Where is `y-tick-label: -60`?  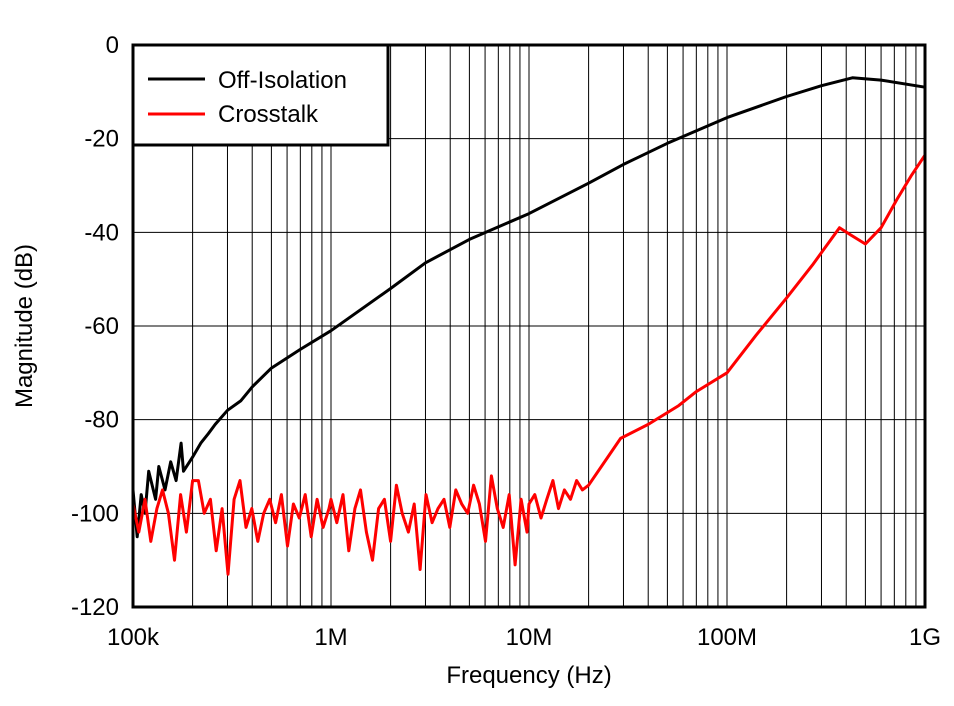
y-tick-label: -60 is located at coordinates (101, 326).